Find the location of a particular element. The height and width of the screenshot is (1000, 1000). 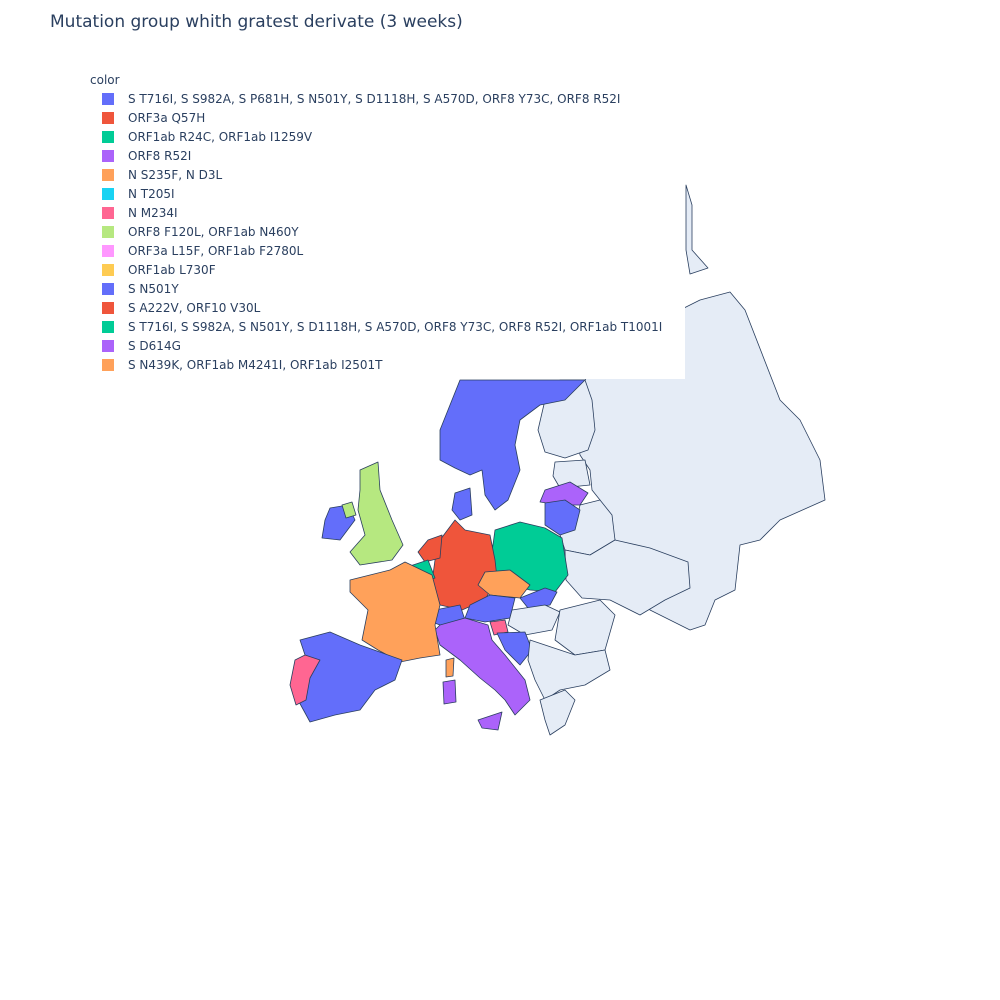

legend-label: N T205I is located at coordinates (151, 193).